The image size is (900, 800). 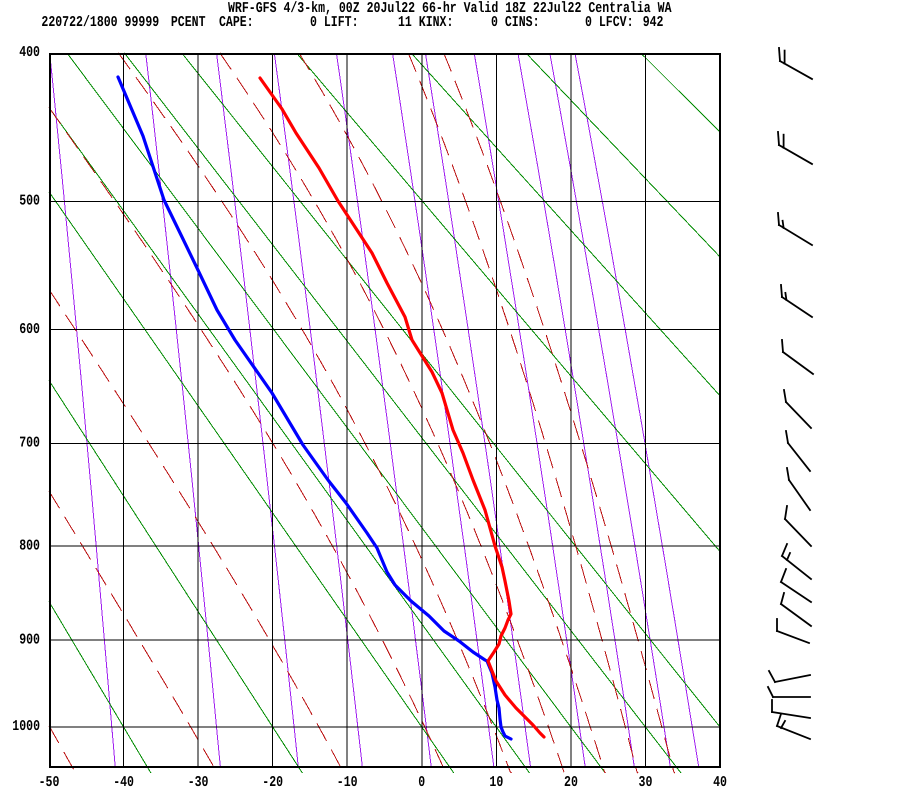 What do you see at coordinates (26, 726) in the screenshot?
I see `svg-text: 1000` at bounding box center [26, 726].